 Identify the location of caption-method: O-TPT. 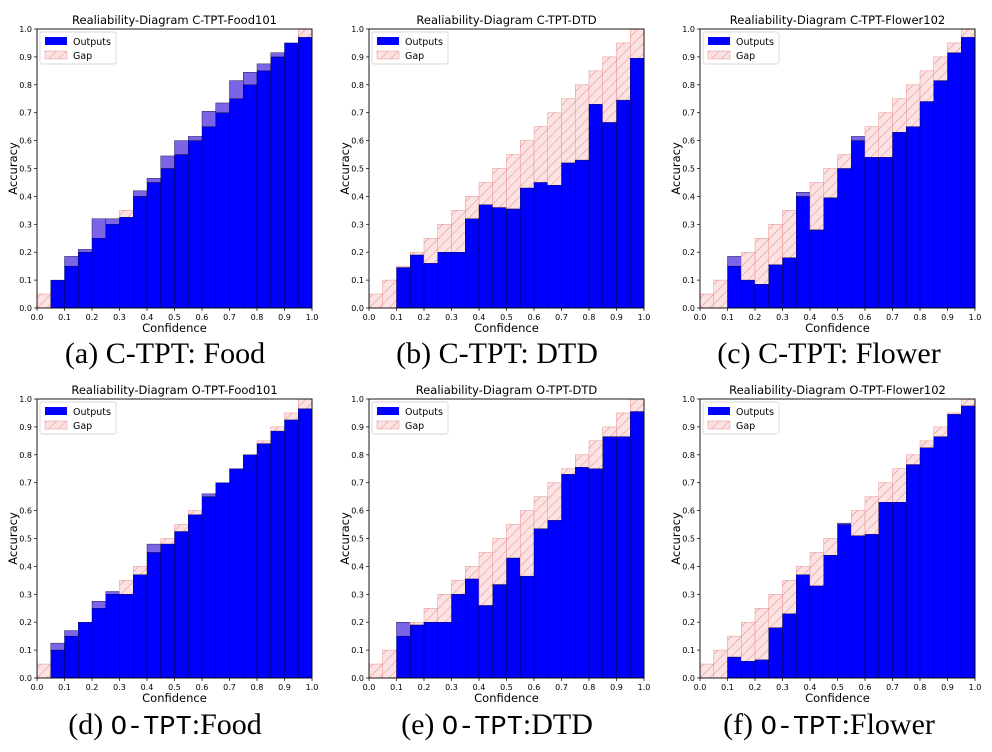
(151, 728).